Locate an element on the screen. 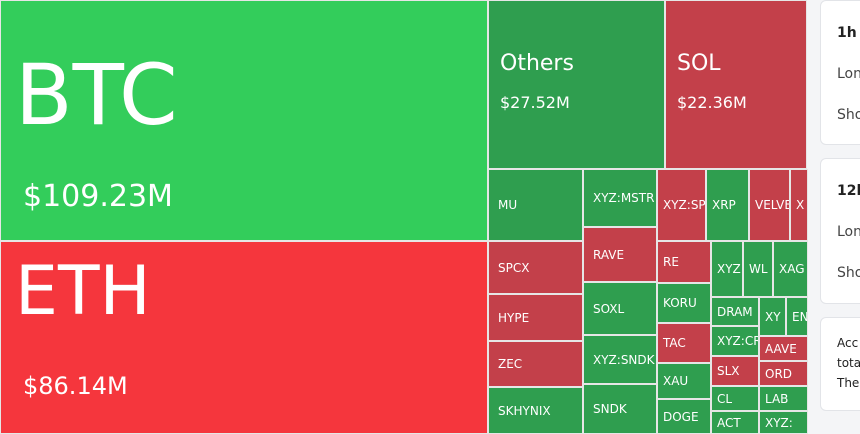 This screenshot has width=860, height=434. tile: X is located at coordinates (799, 205).